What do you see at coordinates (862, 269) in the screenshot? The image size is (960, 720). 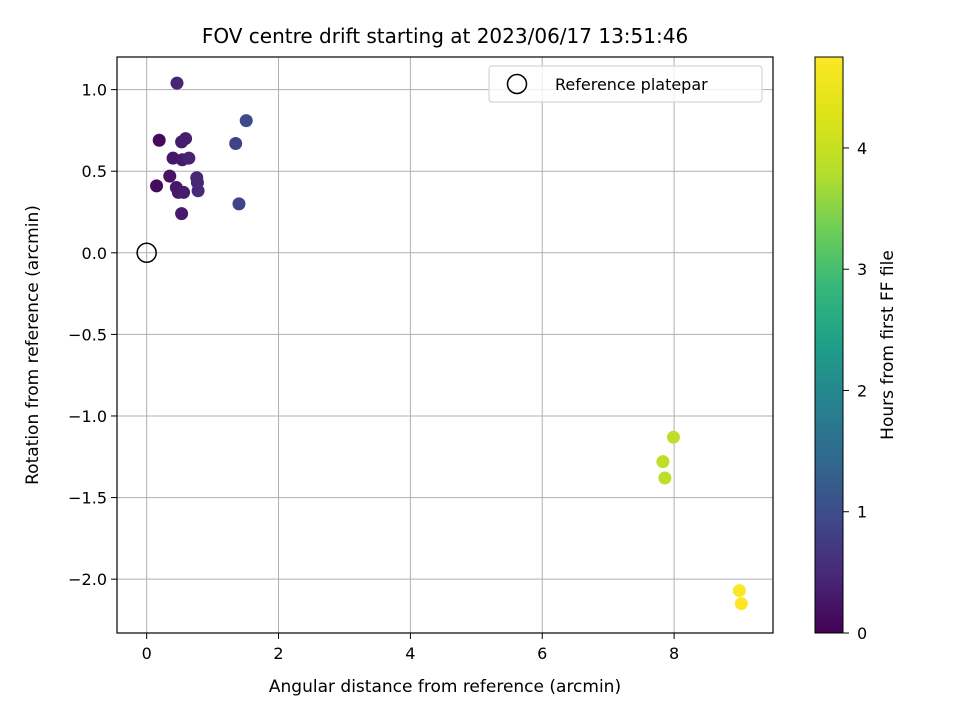 I see `colorbar-tick-label: 3` at bounding box center [862, 269].